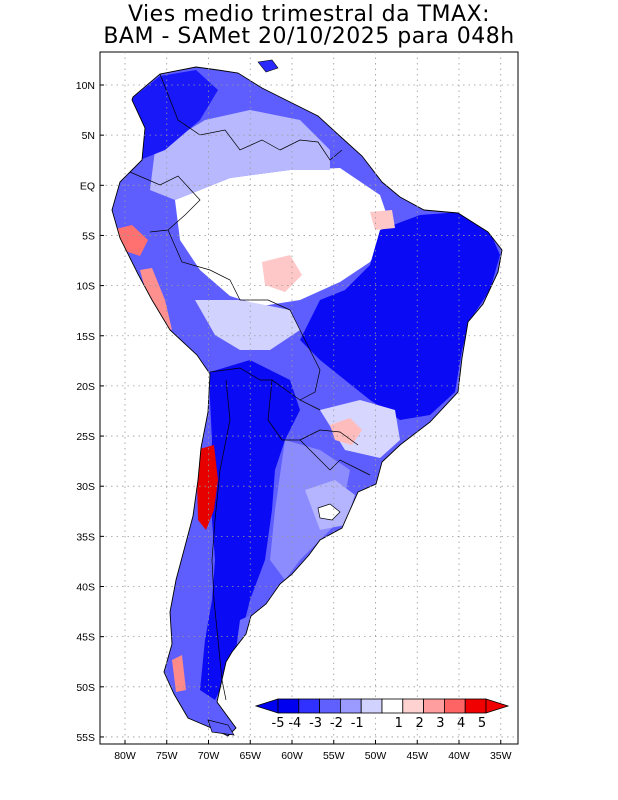 This screenshot has width=618, height=800. Describe the element at coordinates (240, 155) in the screenshot. I see `bias-zone-light-north` at that location.